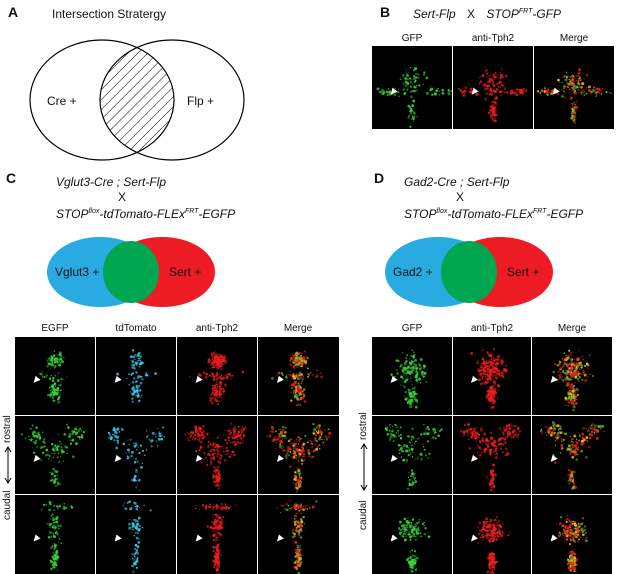 The width and height of the screenshot is (617, 574). What do you see at coordinates (217, 214) in the screenshot?
I see `c-egfp: -EGFP` at bounding box center [217, 214].